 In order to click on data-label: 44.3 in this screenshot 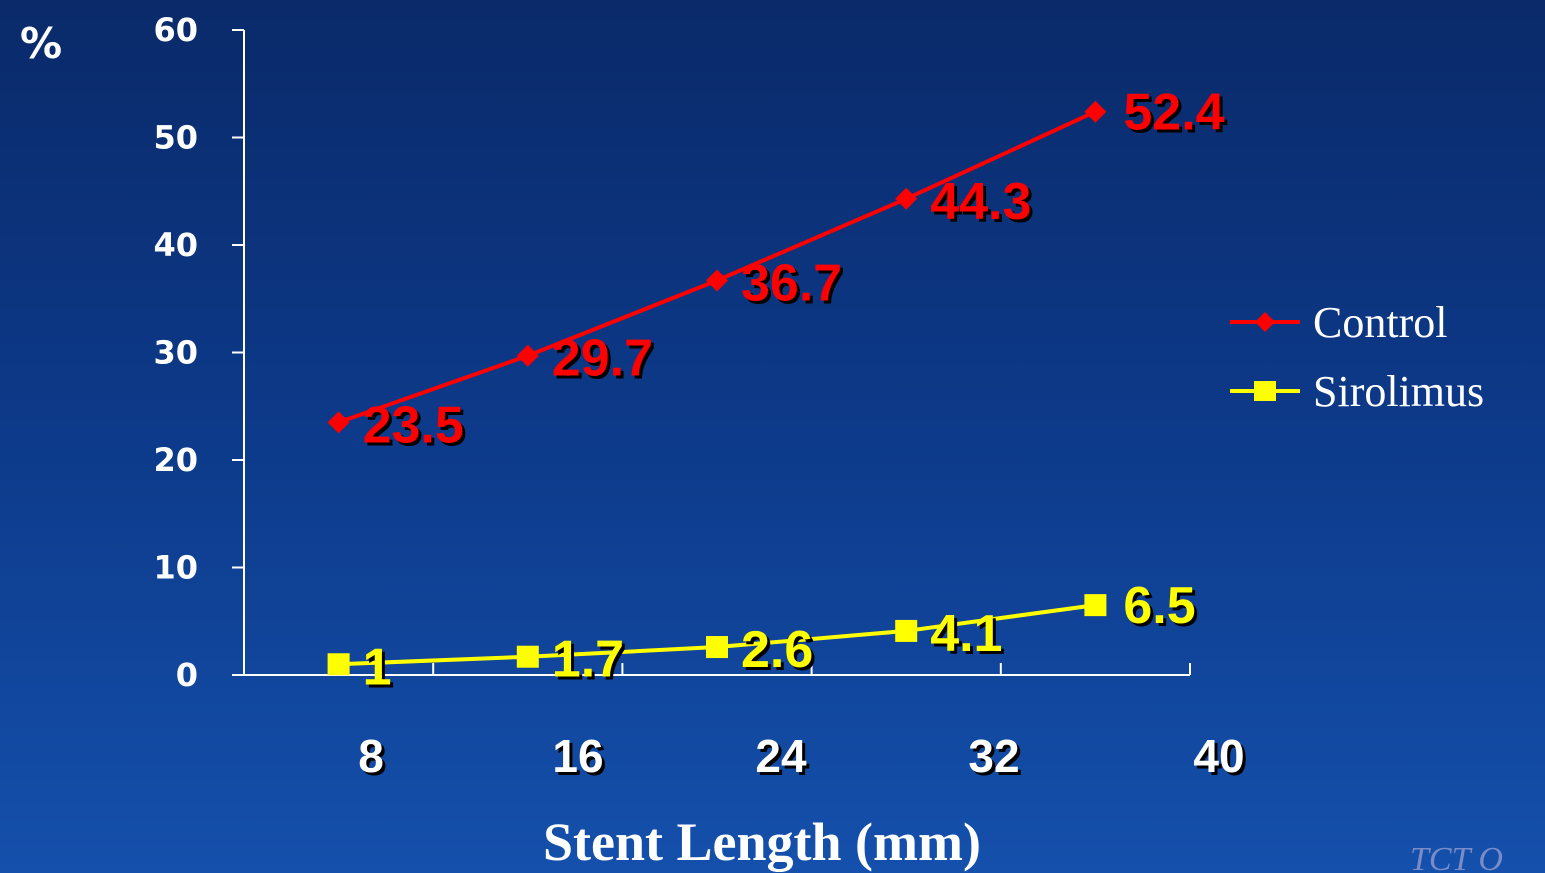, I will do `click(980, 202)`.